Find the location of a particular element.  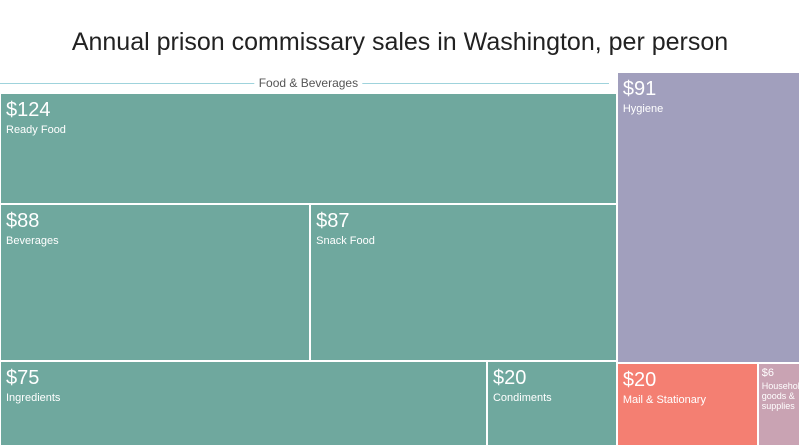

tile: $20 Mail & Stationary is located at coordinates (687, 404).